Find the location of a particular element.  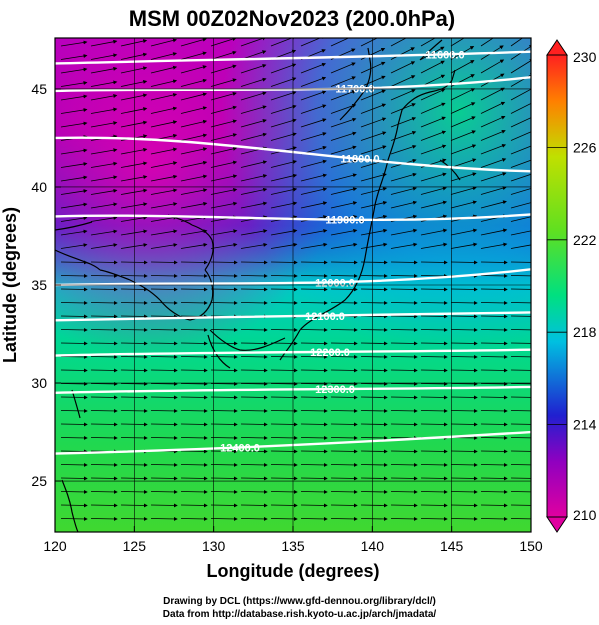

contour-label: 12000.0 is located at coordinates (335, 283).